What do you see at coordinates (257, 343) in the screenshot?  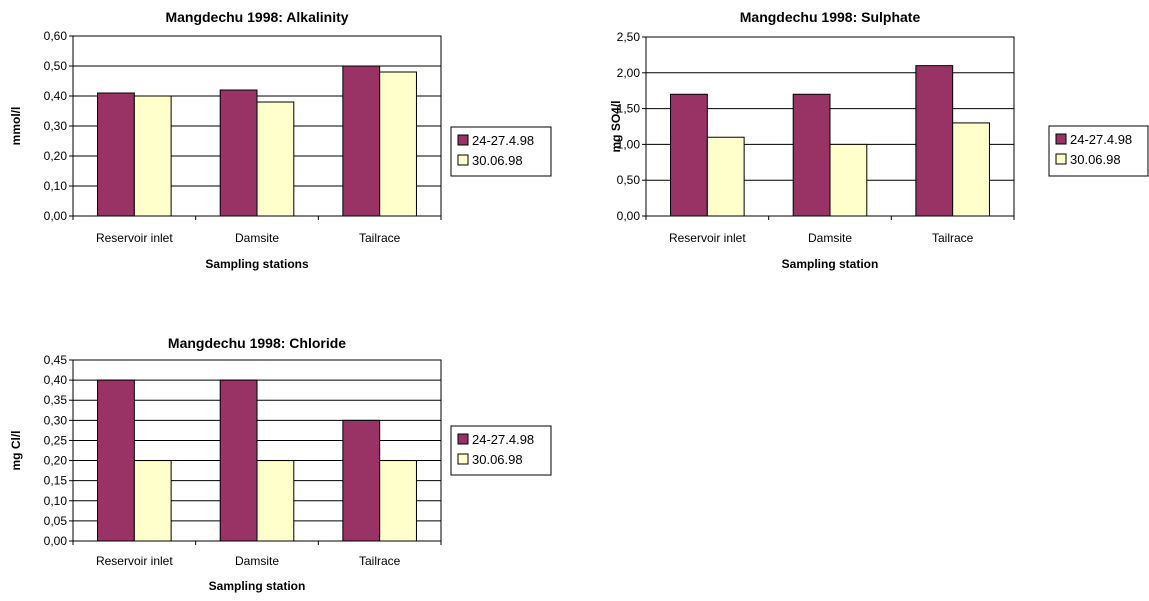 I see `chart-title: Mangdechu 1998: Chloride` at bounding box center [257, 343].